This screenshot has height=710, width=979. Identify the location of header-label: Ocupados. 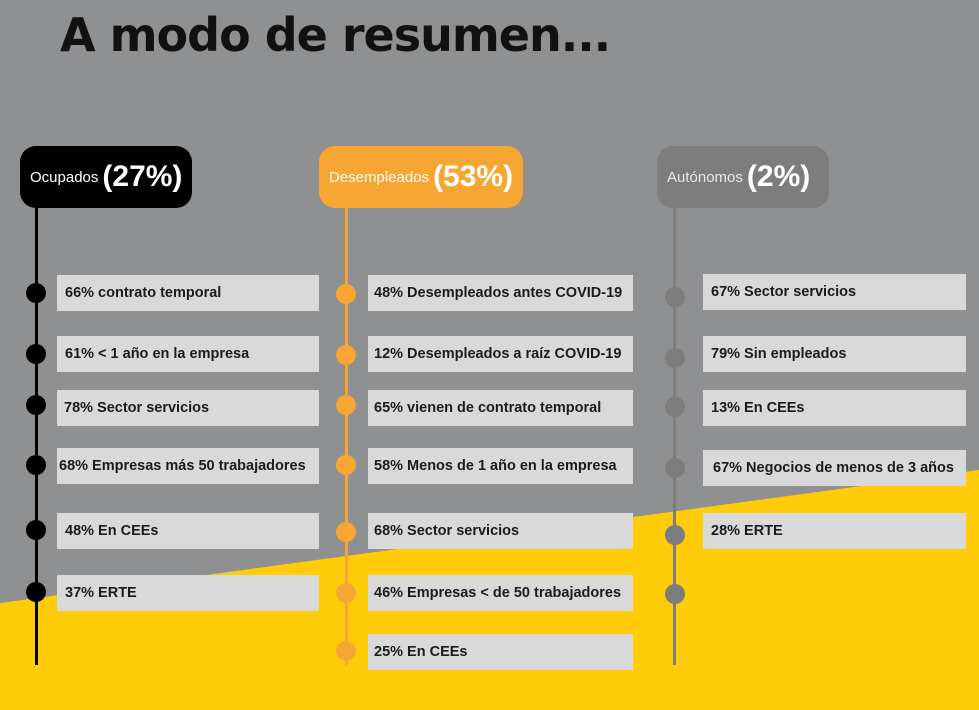
(64, 177).